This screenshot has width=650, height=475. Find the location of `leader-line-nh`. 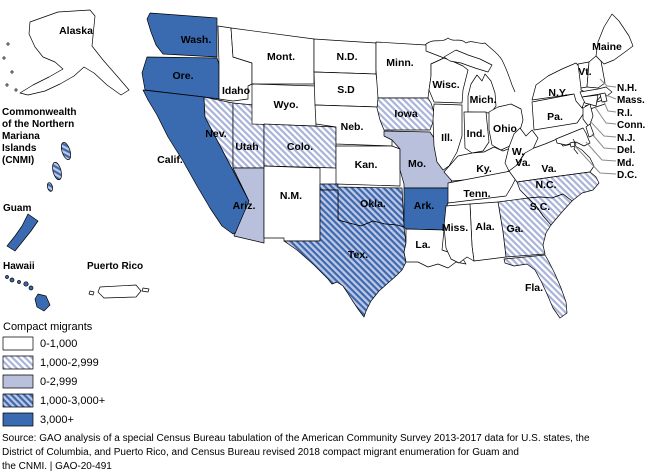

leader-line-nh is located at coordinates (608, 83).